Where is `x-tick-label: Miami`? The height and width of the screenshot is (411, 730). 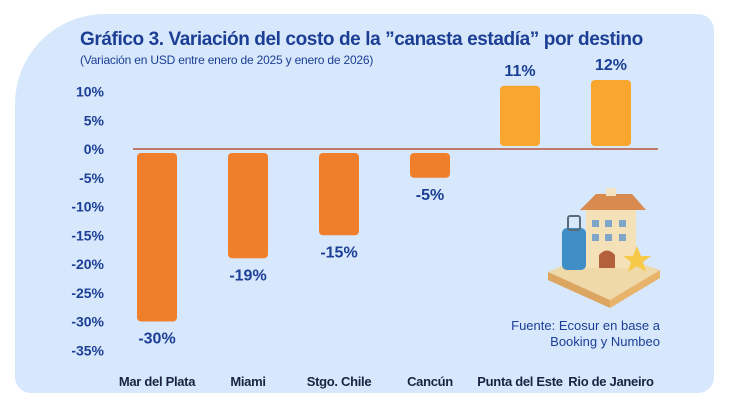
x-tick-label: Miami is located at coordinates (247, 381).